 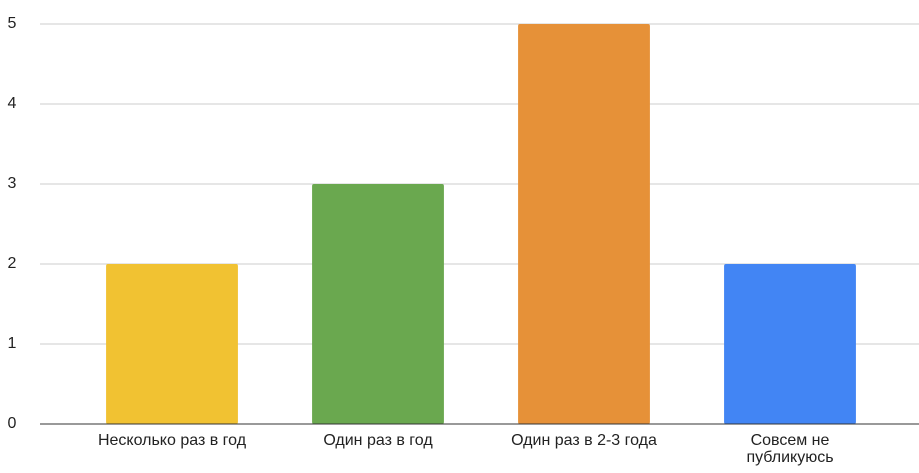 I want to click on x-tick-label: Несколько раз в год, so click(x=172, y=440).